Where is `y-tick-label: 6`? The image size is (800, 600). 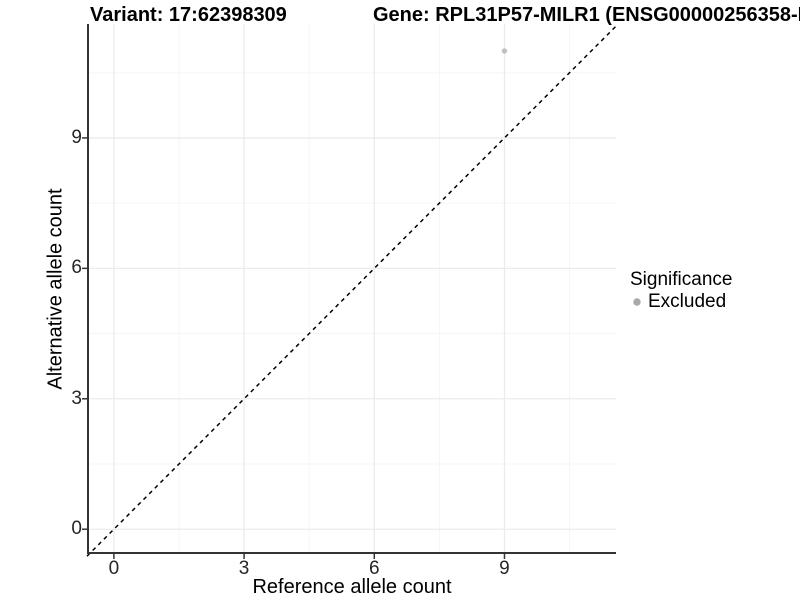
y-tick-label: 6 is located at coordinates (76, 268).